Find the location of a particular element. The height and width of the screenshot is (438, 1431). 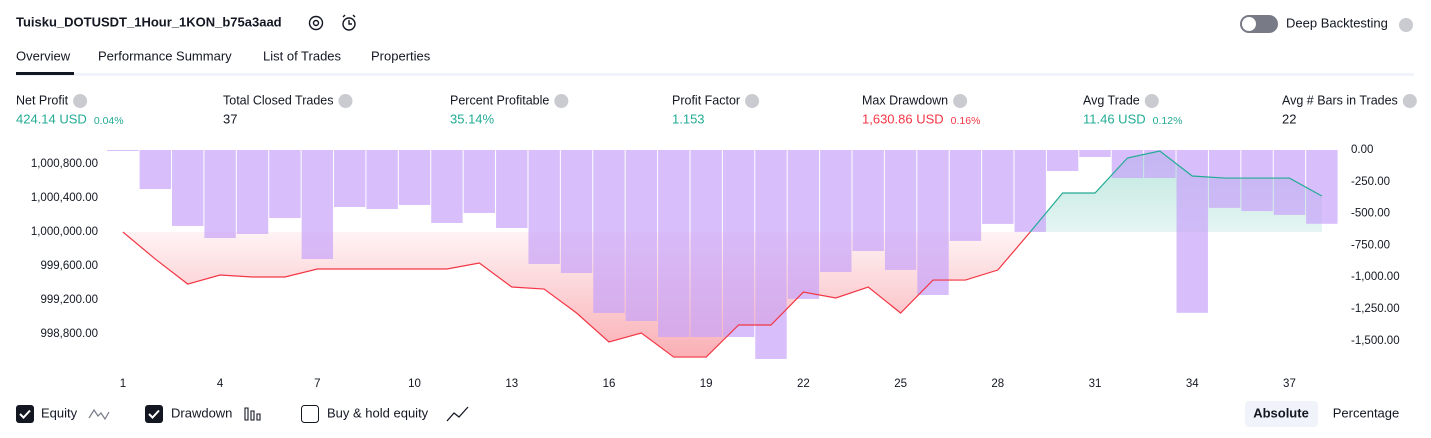

y-tick-label: 1,000,800.00 is located at coordinates (64, 164).